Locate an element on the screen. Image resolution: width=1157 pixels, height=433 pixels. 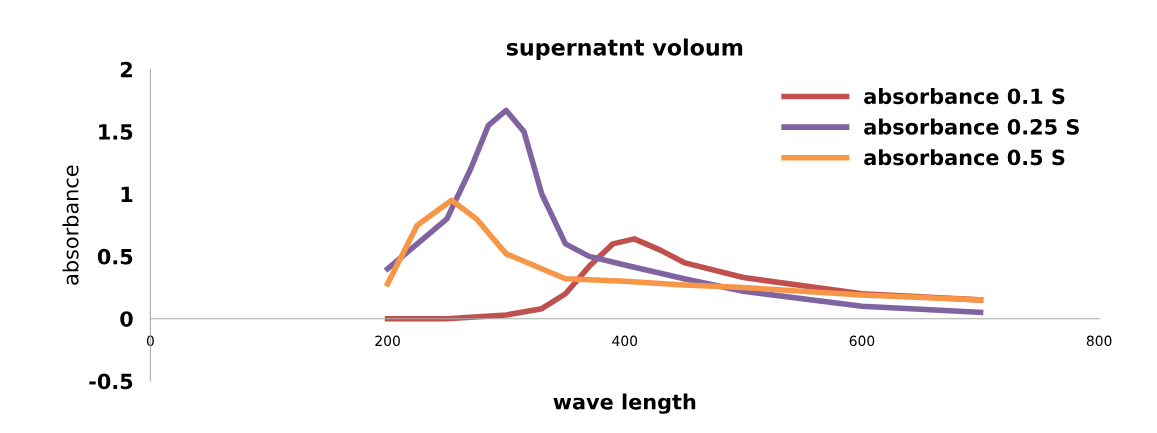
legend-label: absorbance 0.5 S is located at coordinates (964, 157).